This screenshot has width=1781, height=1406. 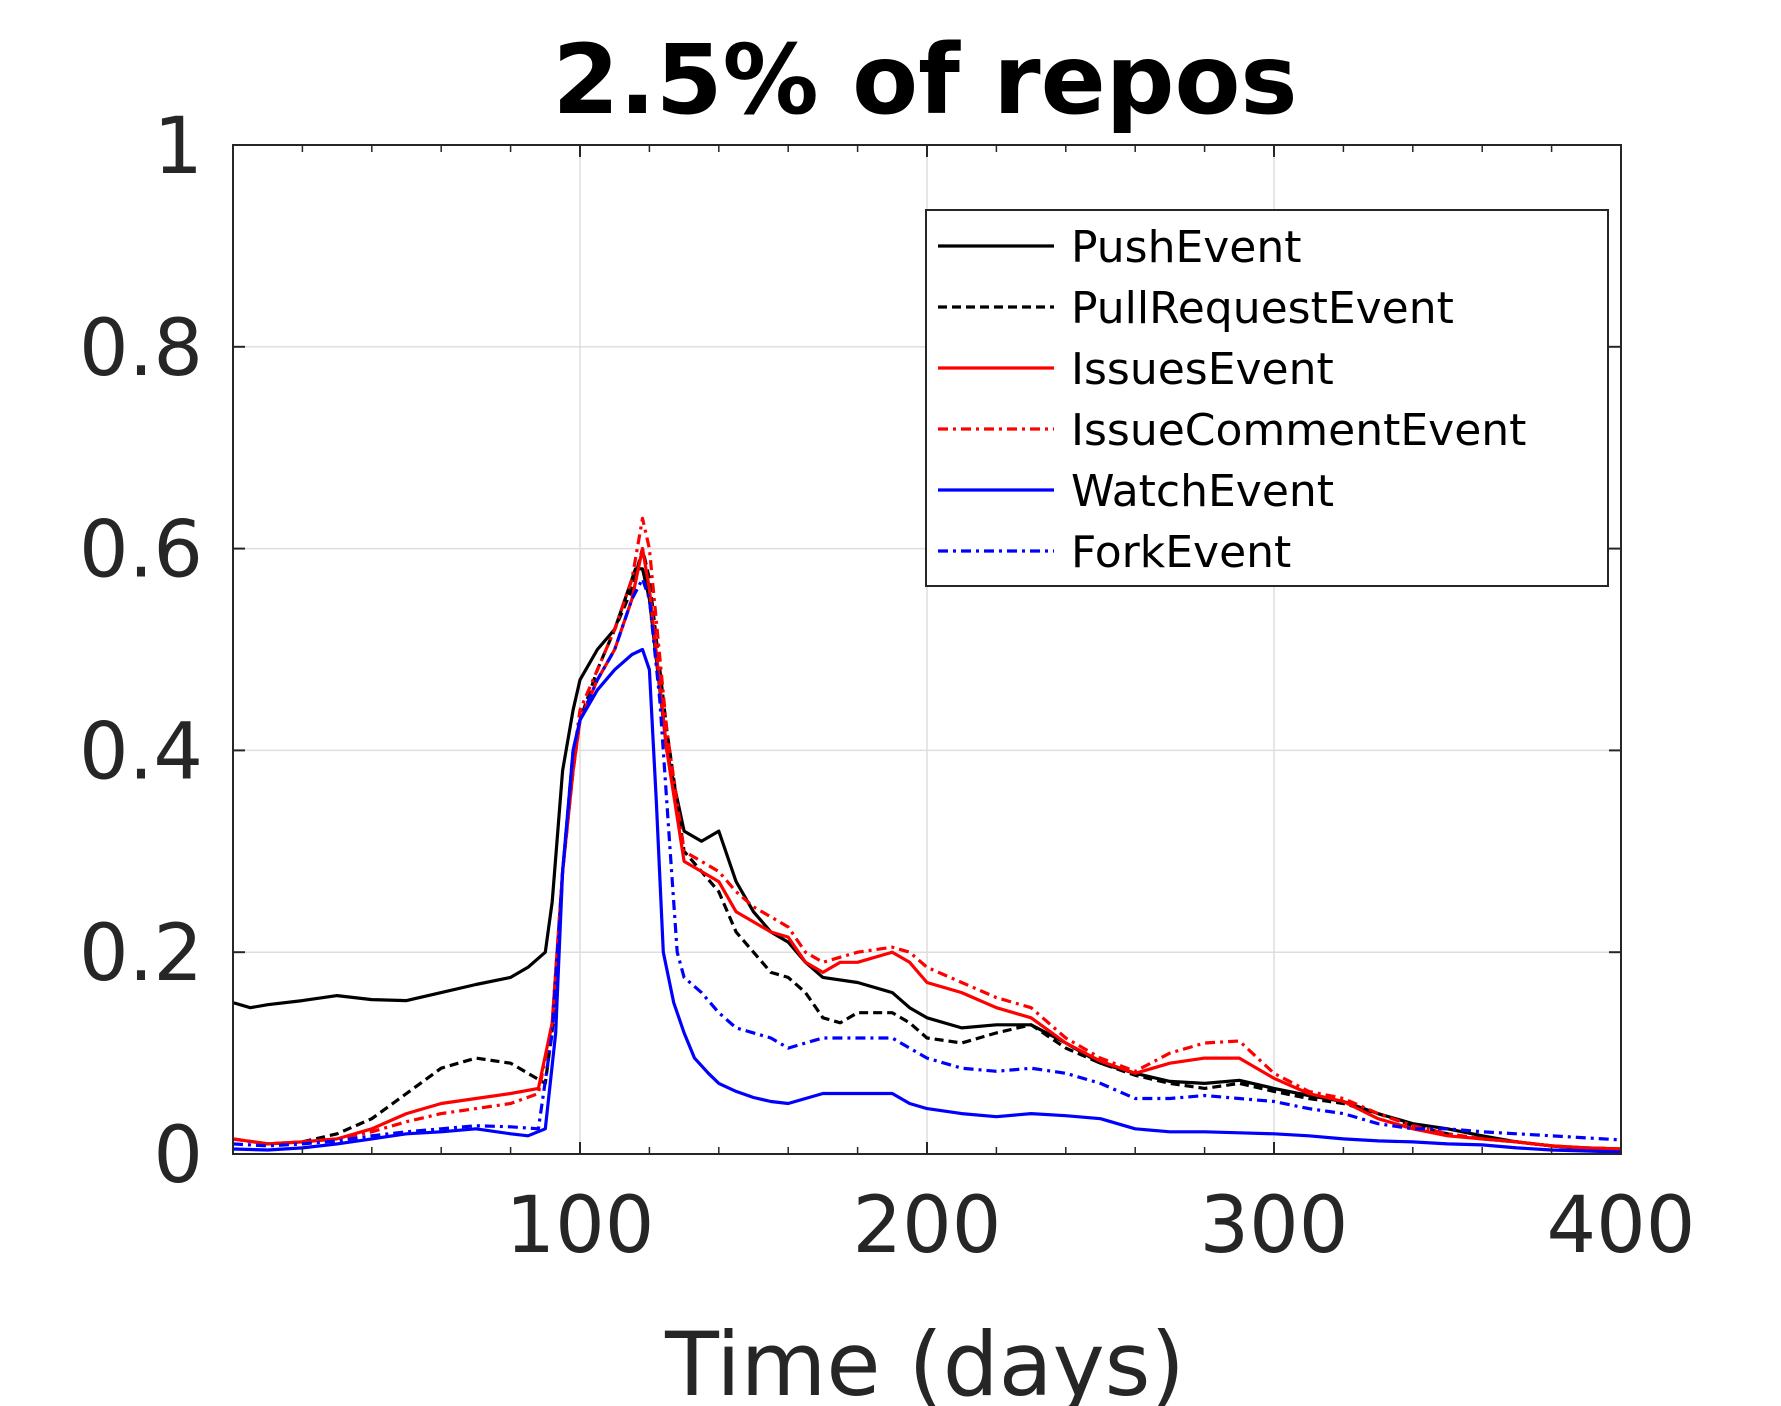 I want to click on y-tick-label: 0.4, so click(x=141, y=752).